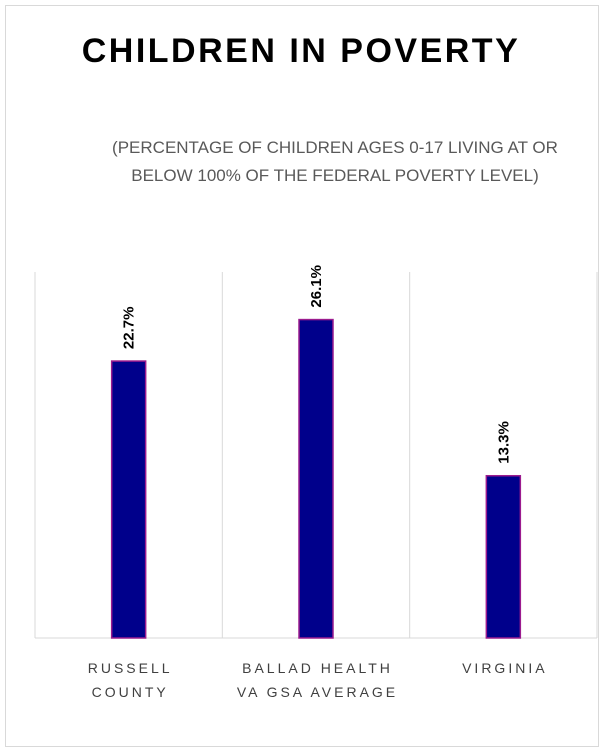 The image size is (602, 752). What do you see at coordinates (503, 442) in the screenshot?
I see `value-label: 13.3%` at bounding box center [503, 442].